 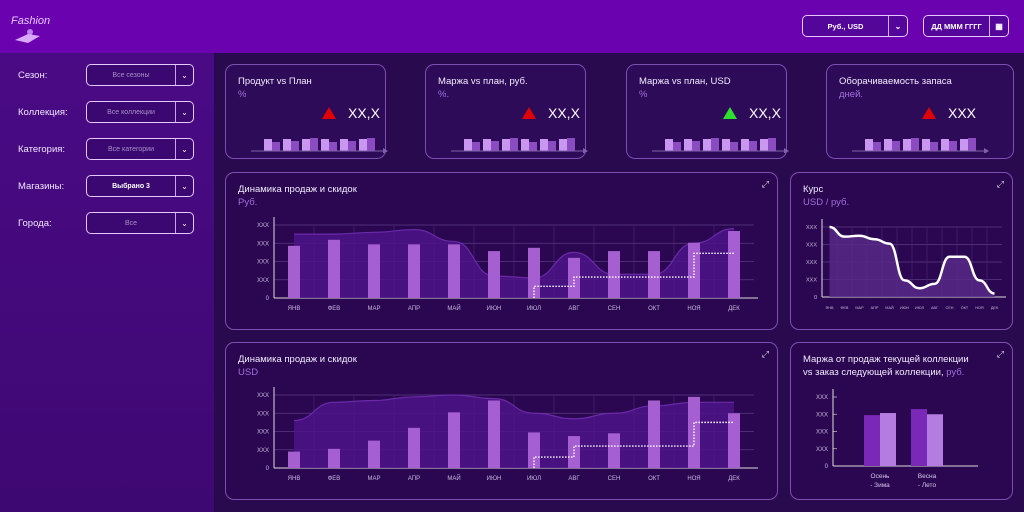 I want to click on filter-select: Выбрано 3 ⌄, so click(x=140, y=186).